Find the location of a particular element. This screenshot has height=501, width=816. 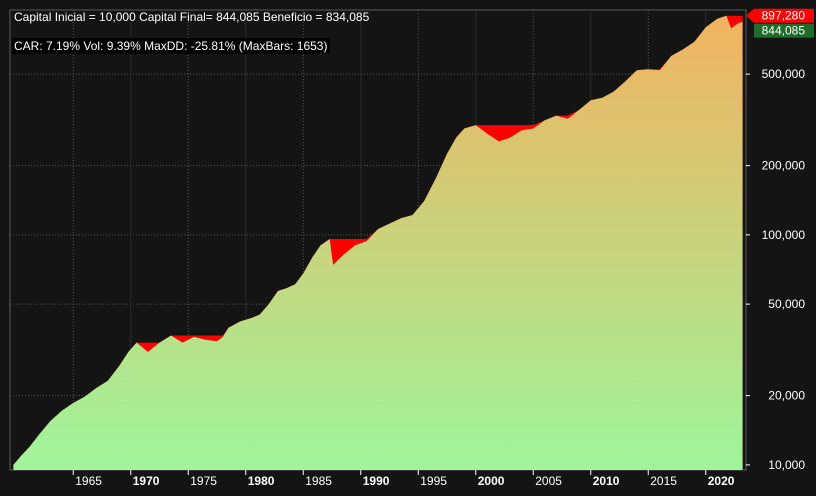

peak-value-marker is located at coordinates (780, 15).